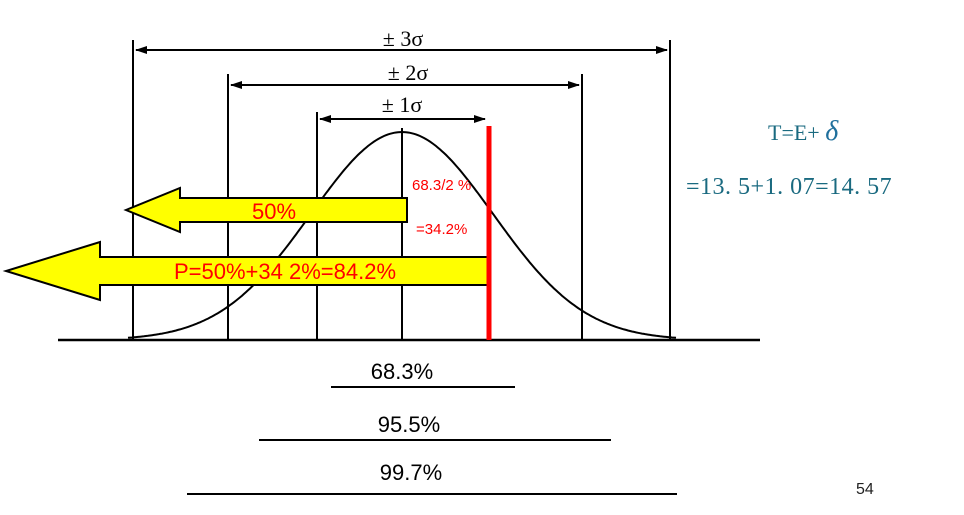  Describe the element at coordinates (832, 131) in the screenshot. I see `delta-symbol: δ` at that location.